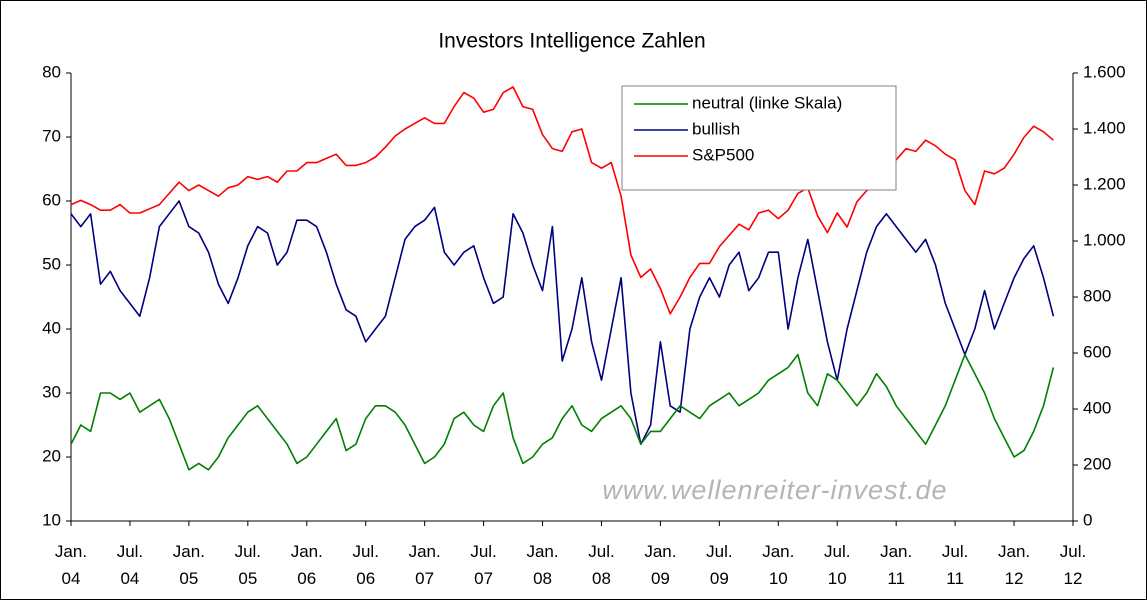 The image size is (1147, 600). Describe the element at coordinates (1104, 71) in the screenshot. I see `y2-tick-label: 1.600` at that location.